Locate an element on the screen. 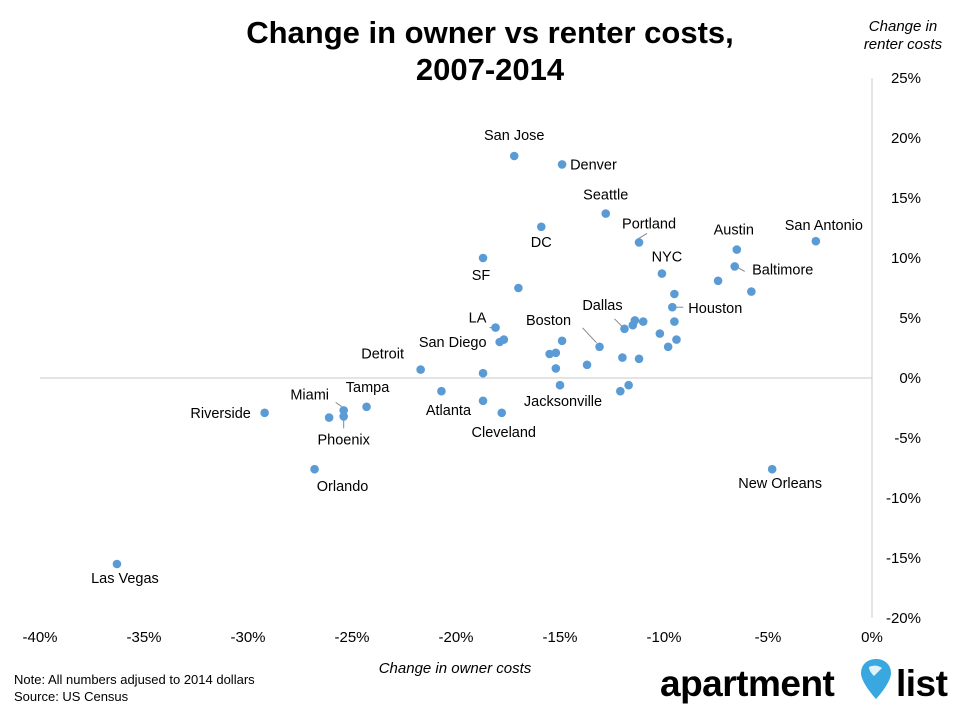 The height and width of the screenshot is (712, 980). y-tick-label: 15% is located at coordinates (906, 198).